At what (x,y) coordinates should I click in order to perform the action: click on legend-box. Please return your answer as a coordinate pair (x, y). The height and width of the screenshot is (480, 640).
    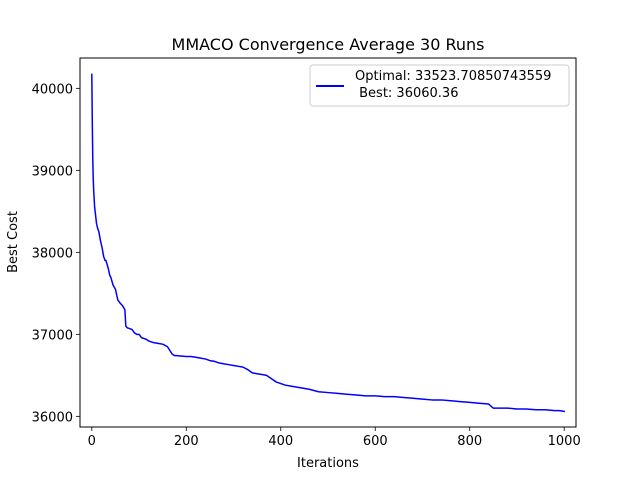
    Looking at the image, I should click on (439, 85).